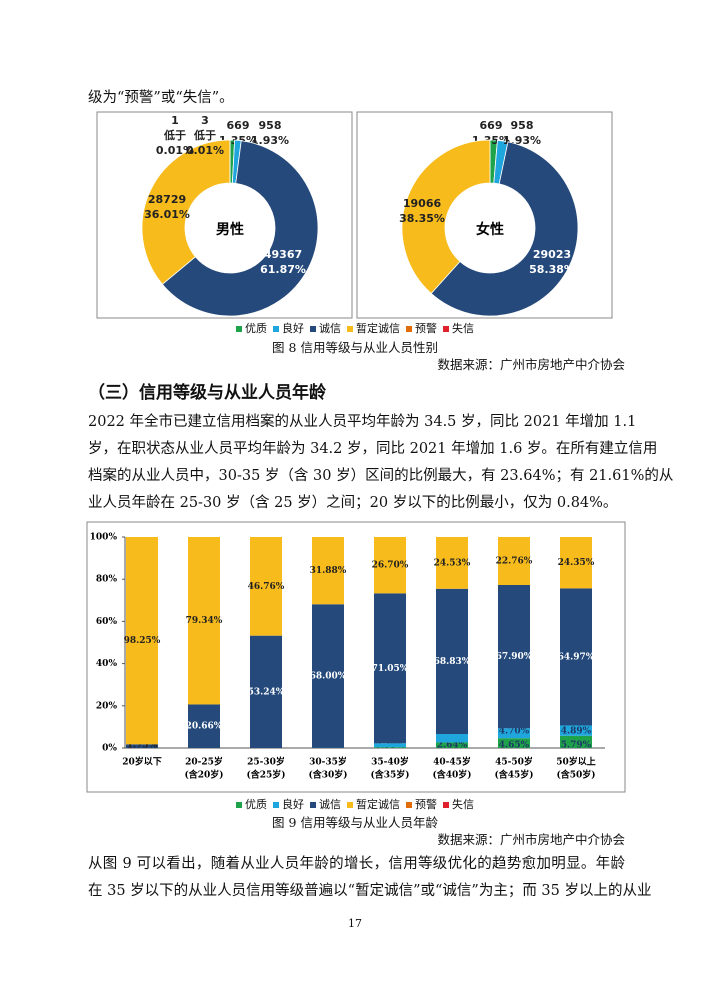 This screenshot has width=710, height=1004. I want to click on data-label: 31.88%, so click(328, 571).